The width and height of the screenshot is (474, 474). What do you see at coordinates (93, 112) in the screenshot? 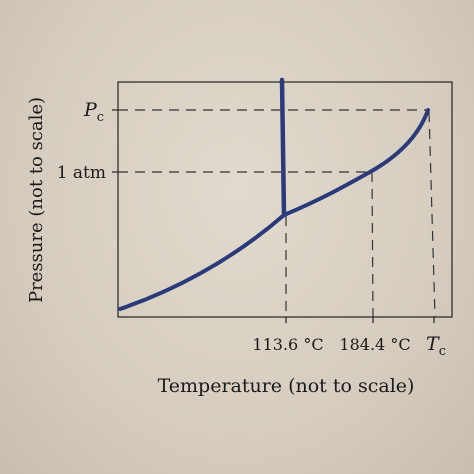
I see `y-tick-label-pc: Pc` at bounding box center [93, 112].